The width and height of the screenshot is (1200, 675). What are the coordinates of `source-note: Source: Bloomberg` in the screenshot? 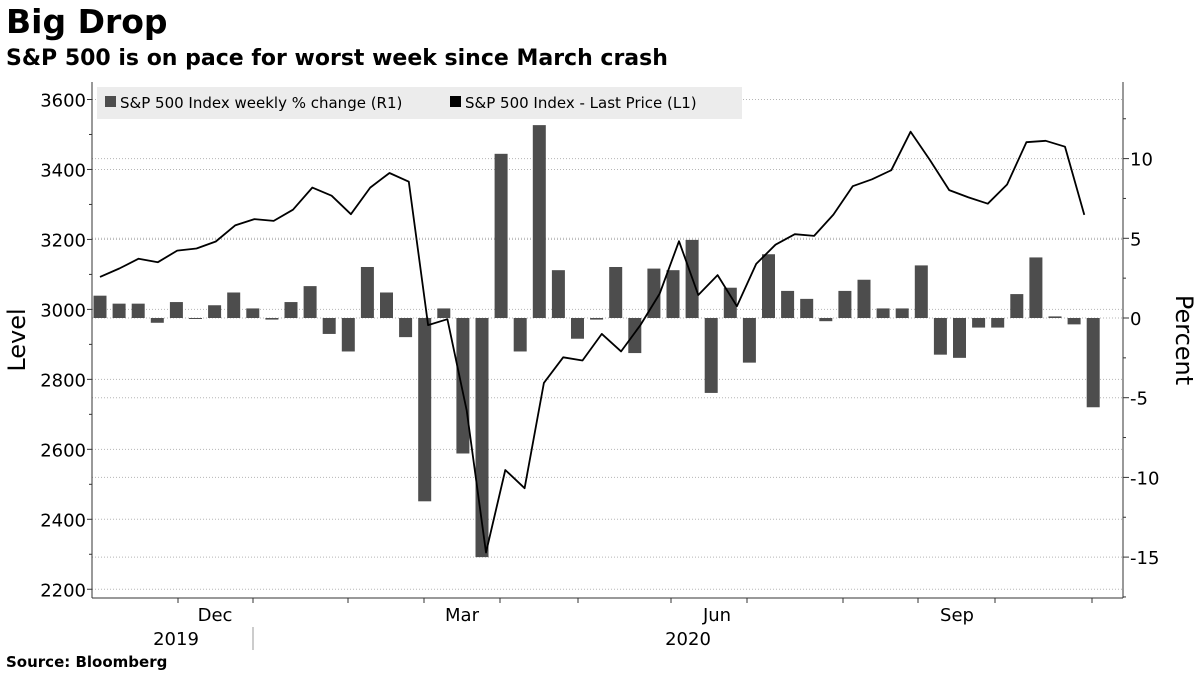 It's located at (87, 662).